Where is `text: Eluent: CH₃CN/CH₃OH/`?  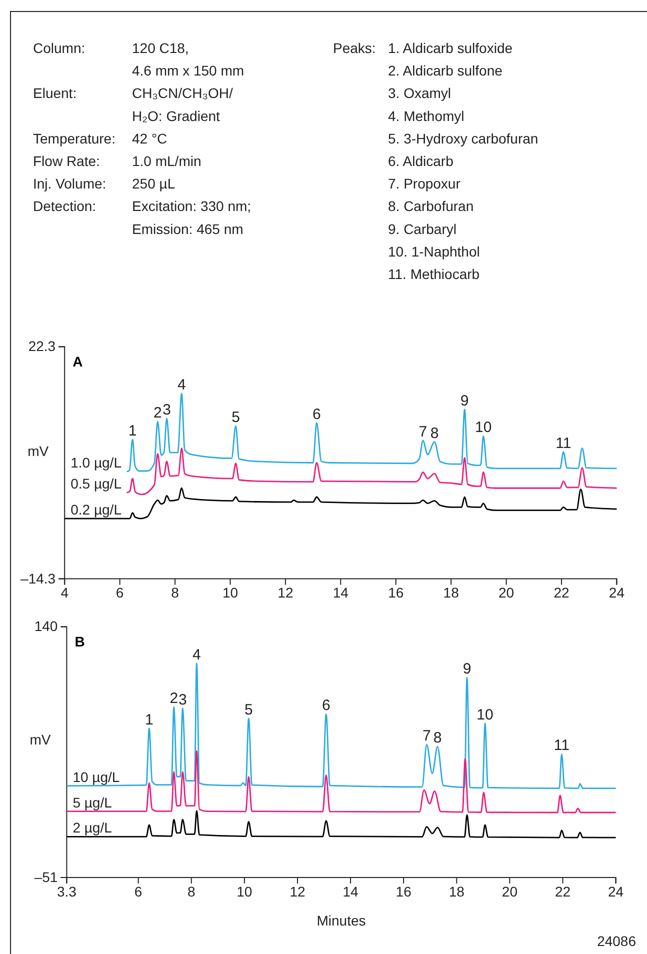 text: Eluent: CH₃CN/CH₃OH/ is located at coordinates (133, 93).